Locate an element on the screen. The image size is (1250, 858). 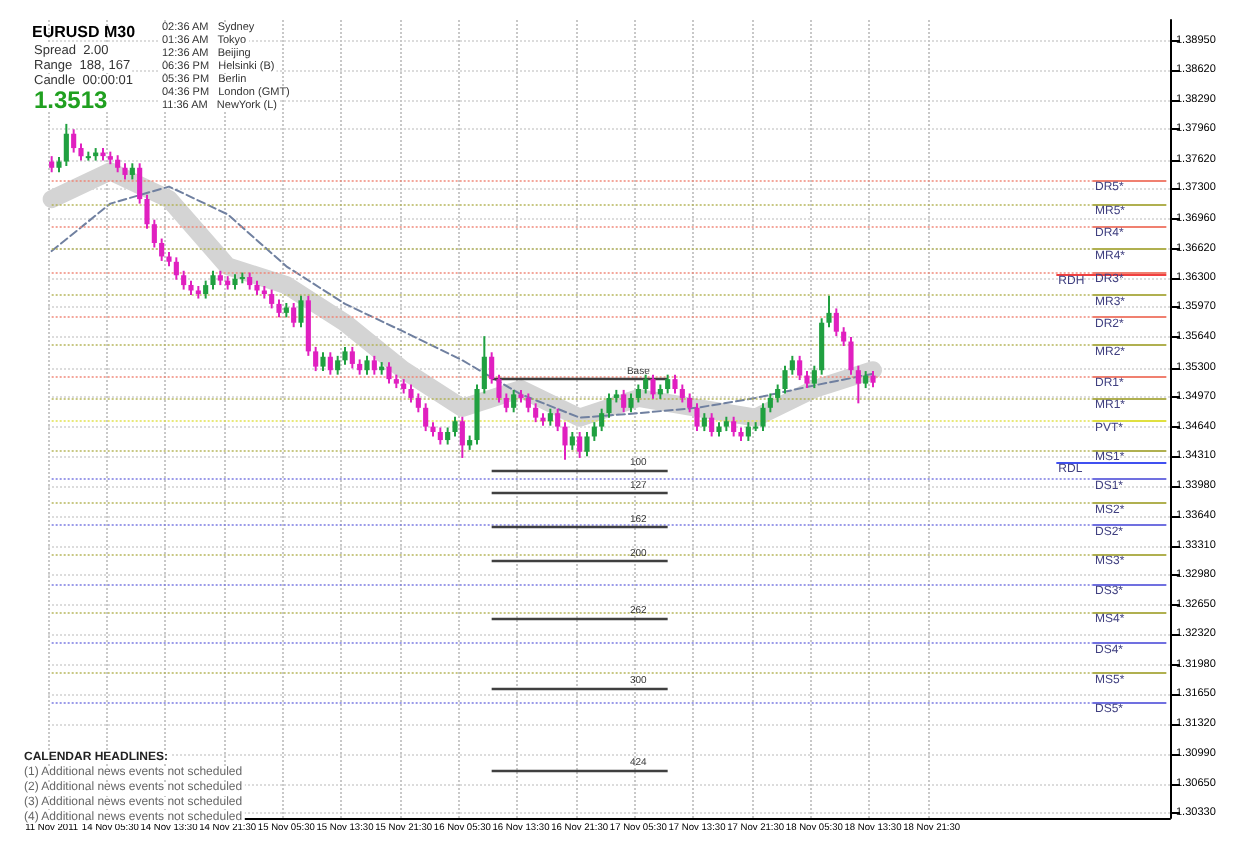
annotation: 1.3513 is located at coordinates (71, 100).